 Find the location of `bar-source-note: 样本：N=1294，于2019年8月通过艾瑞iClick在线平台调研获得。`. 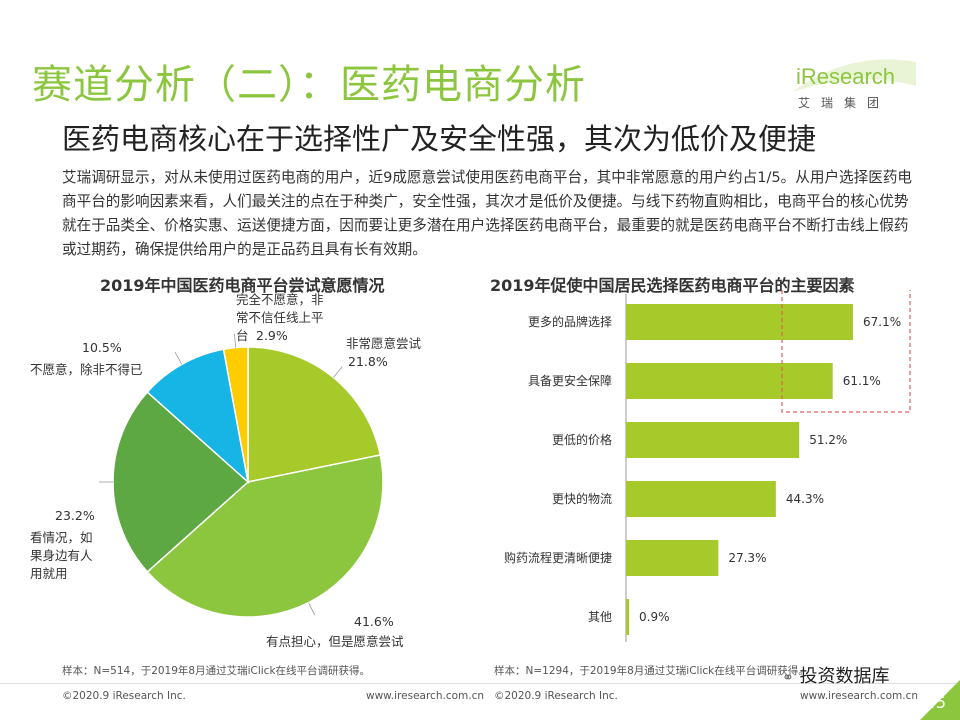

bar-source-note: 样本：N=1294，于2019年8月通过艾瑞iClick在线平台调研获得。 is located at coordinates (651, 671).